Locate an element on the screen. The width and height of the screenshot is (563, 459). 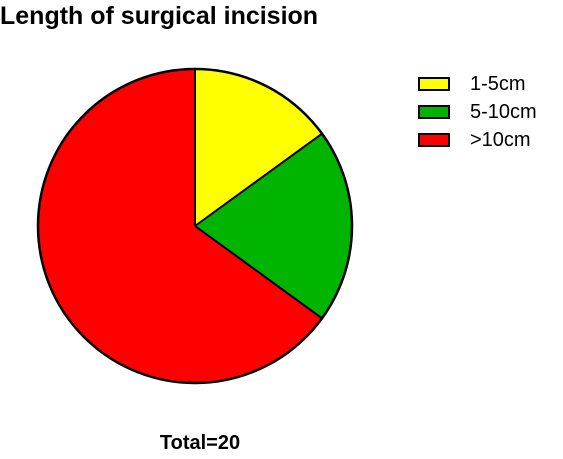
pie-slice-1-5cm is located at coordinates (259, 147).